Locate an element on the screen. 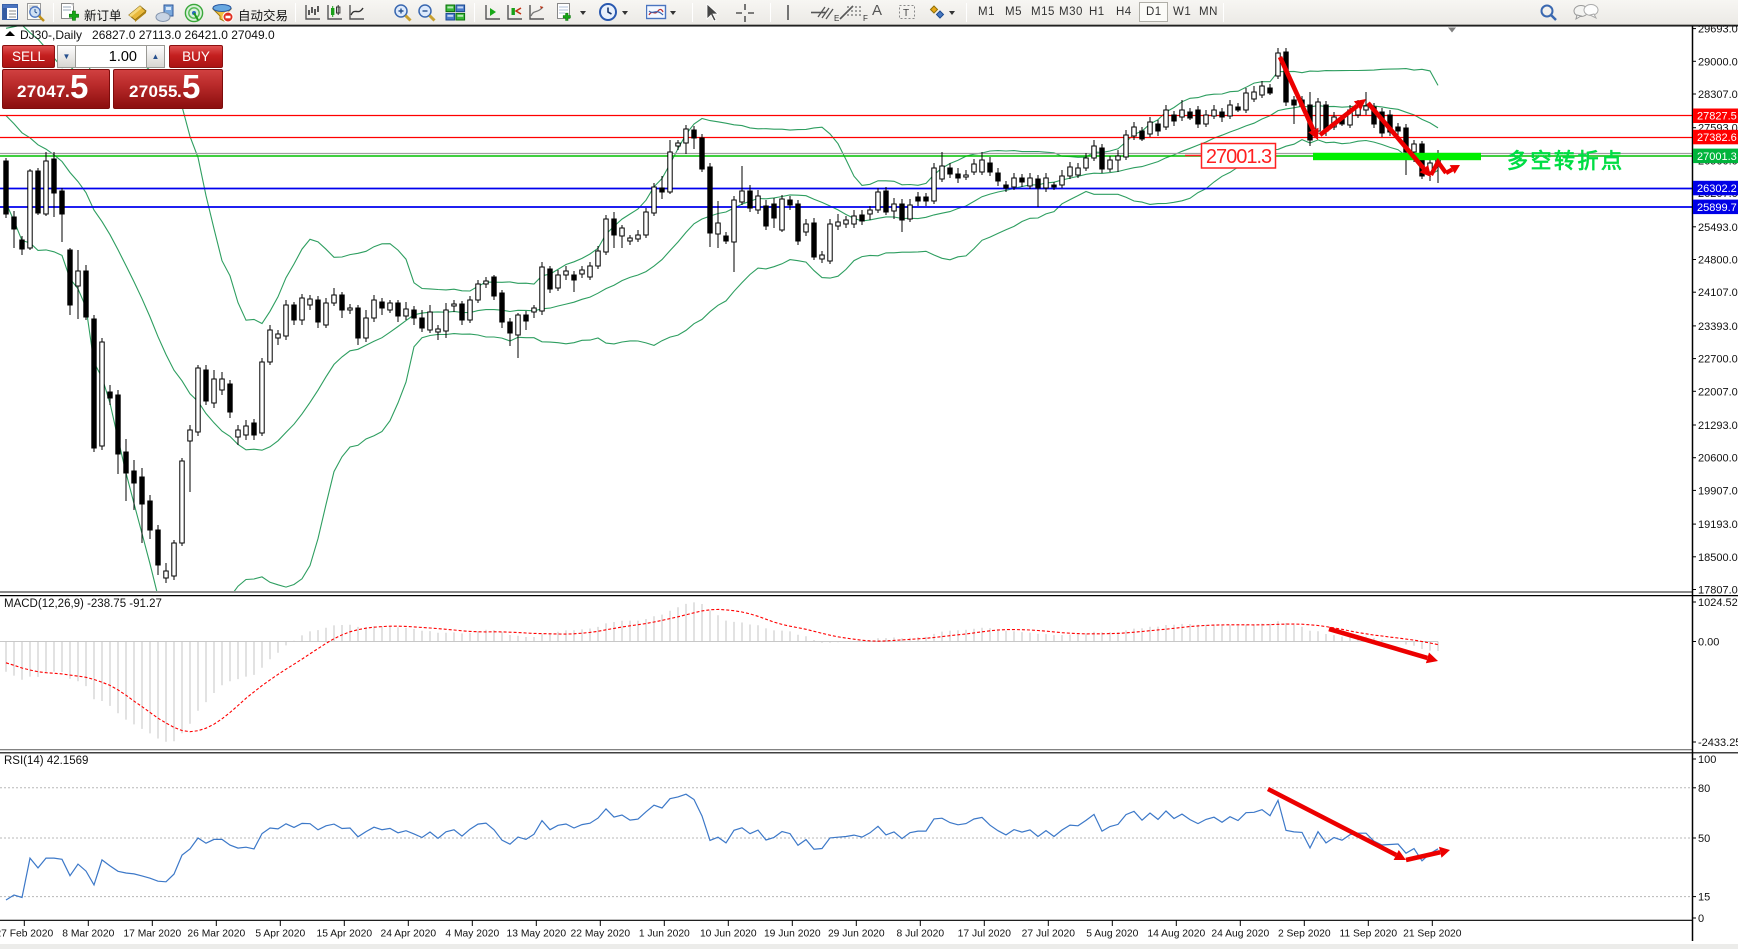 This screenshot has height=949, width=1738. svg-text: 25899.7 is located at coordinates (1717, 208).